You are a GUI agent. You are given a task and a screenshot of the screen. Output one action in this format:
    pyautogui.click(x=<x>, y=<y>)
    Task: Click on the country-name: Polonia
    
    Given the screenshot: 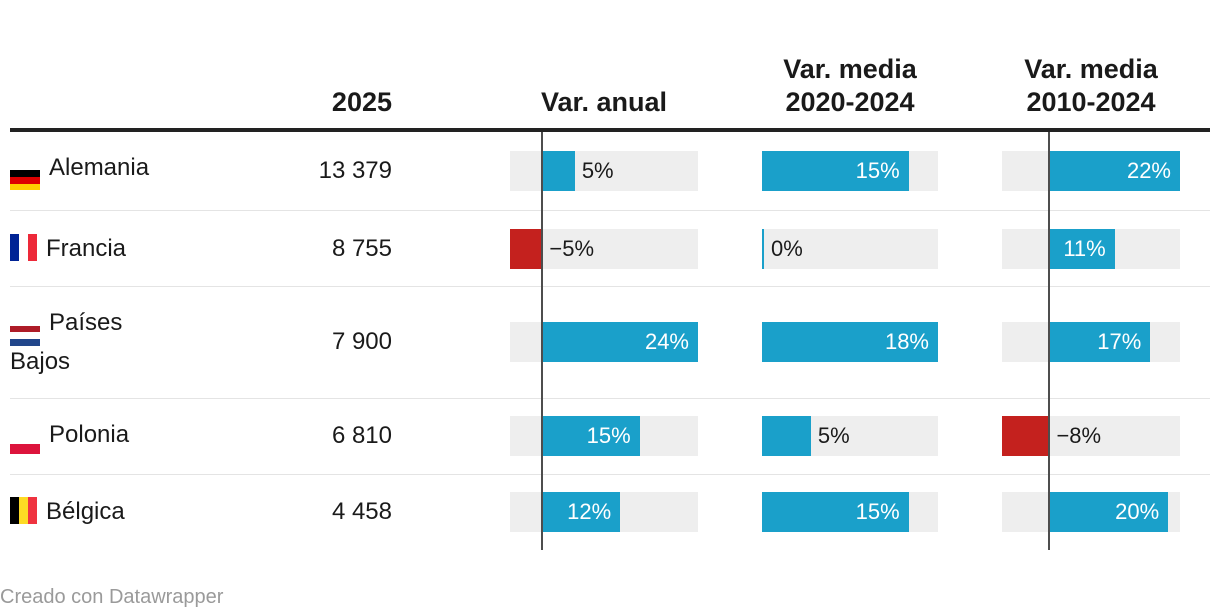 What is the action you would take?
    pyautogui.click(x=89, y=434)
    